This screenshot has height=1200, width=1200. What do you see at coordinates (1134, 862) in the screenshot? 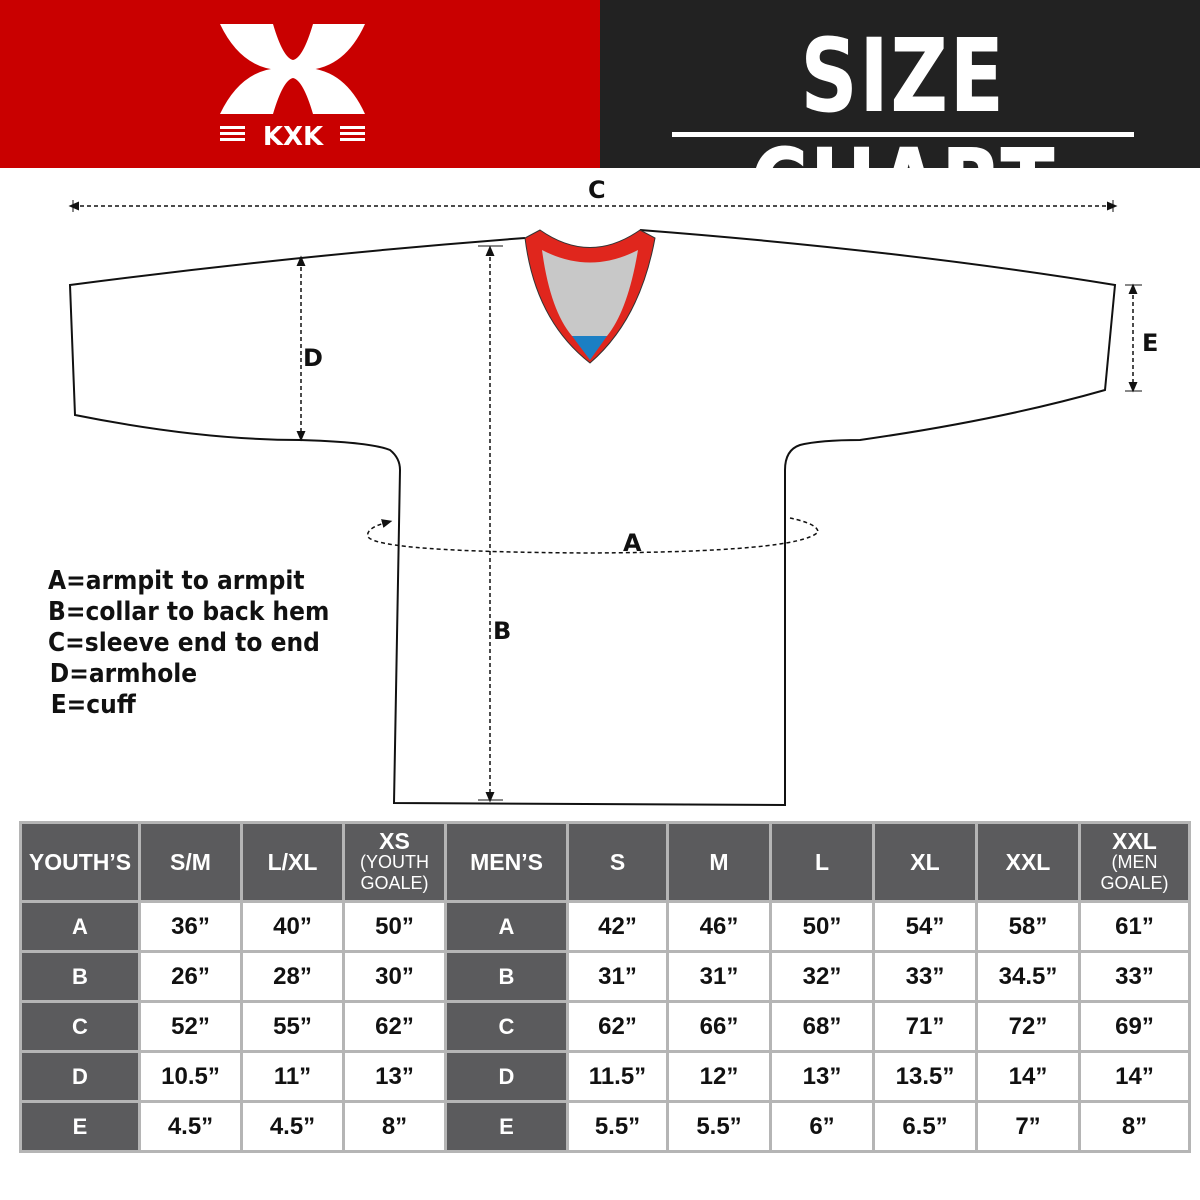
I see `size-col-header: XXL (MEN GOALE)` at bounding box center [1134, 862].